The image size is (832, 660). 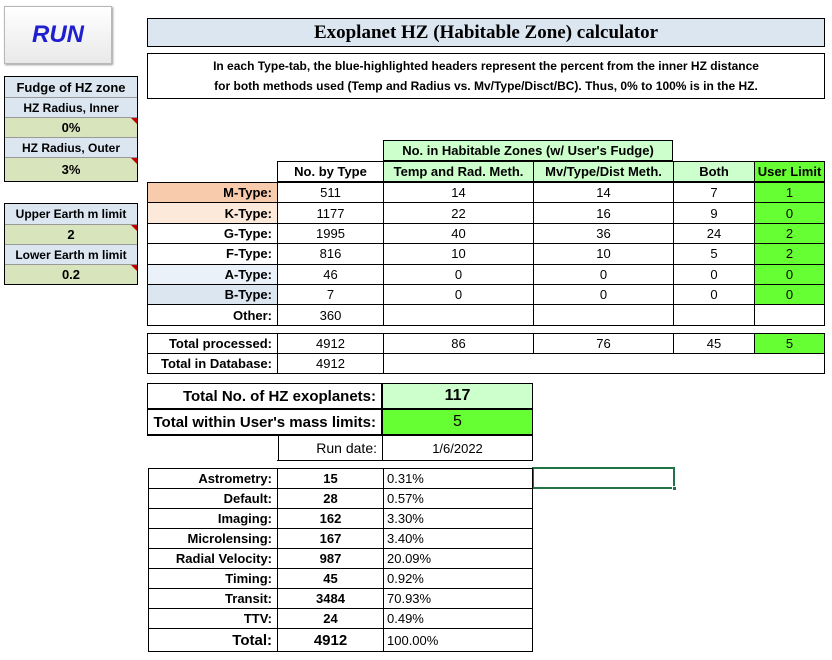 What do you see at coordinates (331, 559) in the screenshot?
I see `method-count: 987` at bounding box center [331, 559].